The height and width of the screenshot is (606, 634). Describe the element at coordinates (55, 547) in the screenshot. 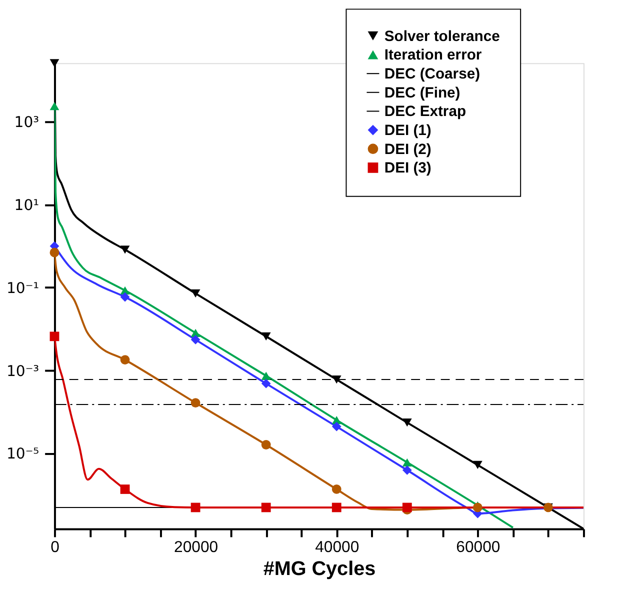

I see `x-tick-label: 0` at that location.